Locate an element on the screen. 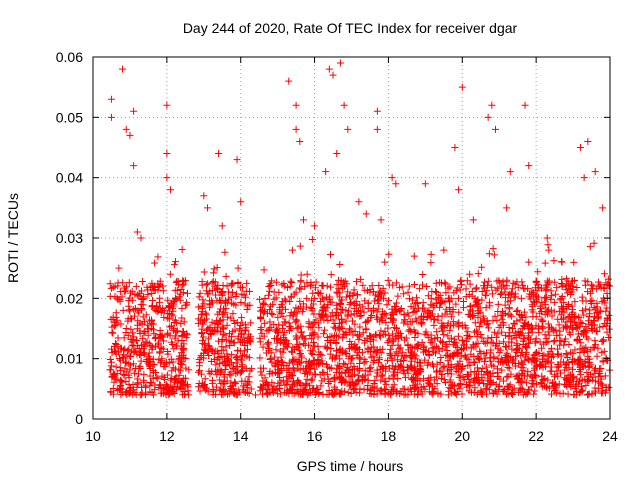 The height and width of the screenshot is (480, 640). x-tick-label: 12 is located at coordinates (167, 436).